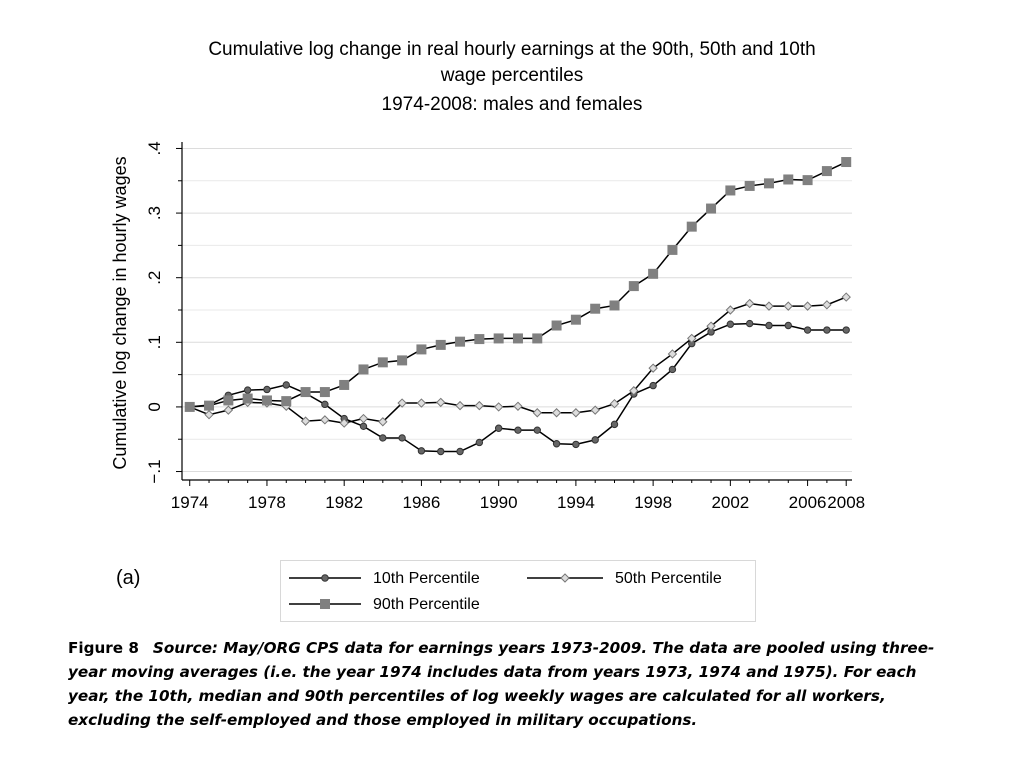 This screenshot has height=768, width=1024. I want to click on y-tick-label: .1, so click(154, 342).